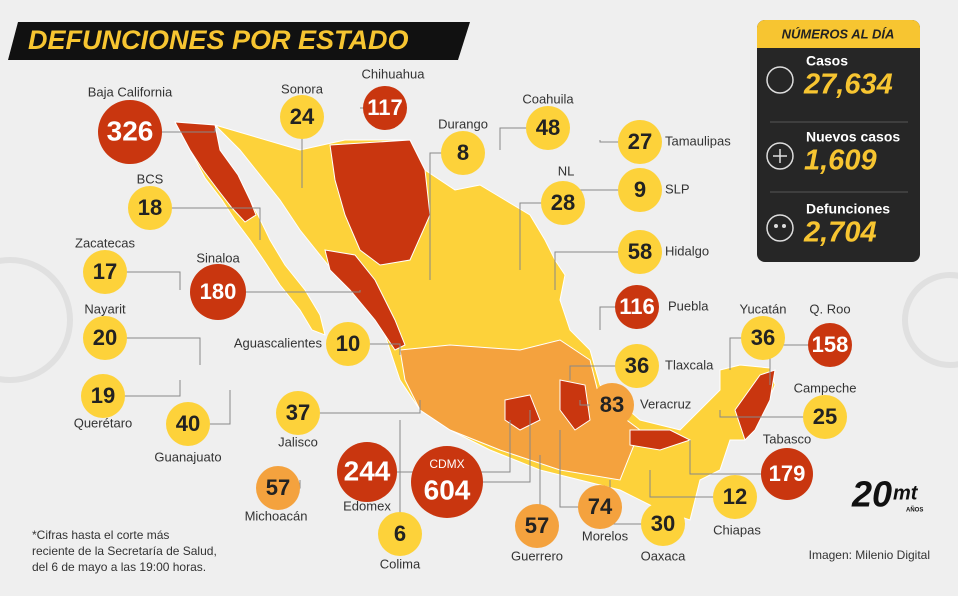  Describe the element at coordinates (840, 161) in the screenshot. I see `summary-value: 1,609` at that location.